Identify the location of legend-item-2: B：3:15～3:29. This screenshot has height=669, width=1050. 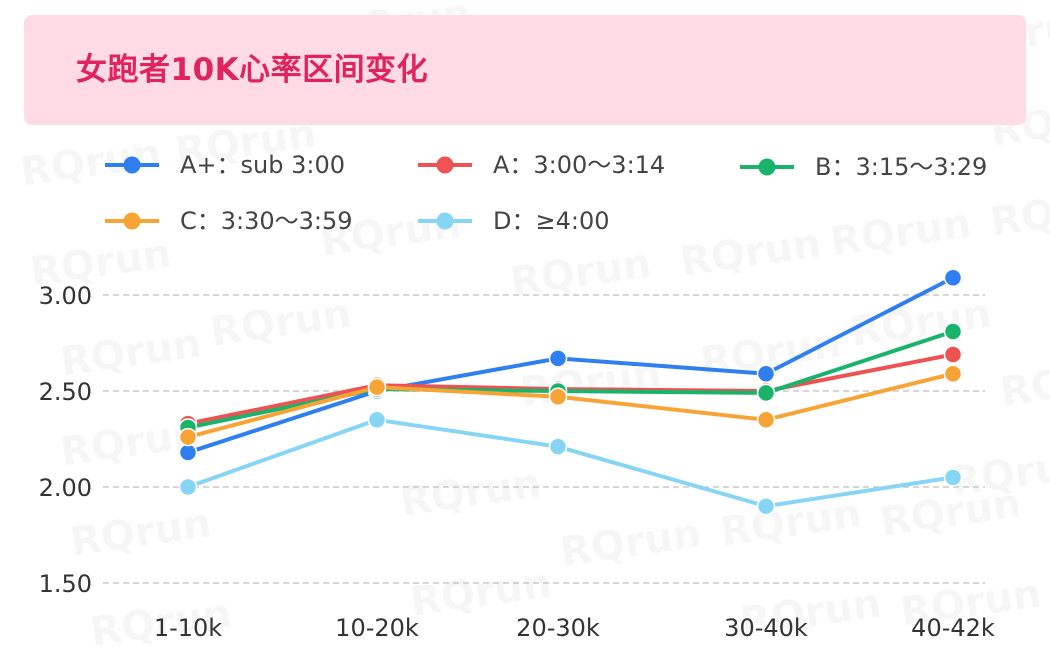
(863, 167).